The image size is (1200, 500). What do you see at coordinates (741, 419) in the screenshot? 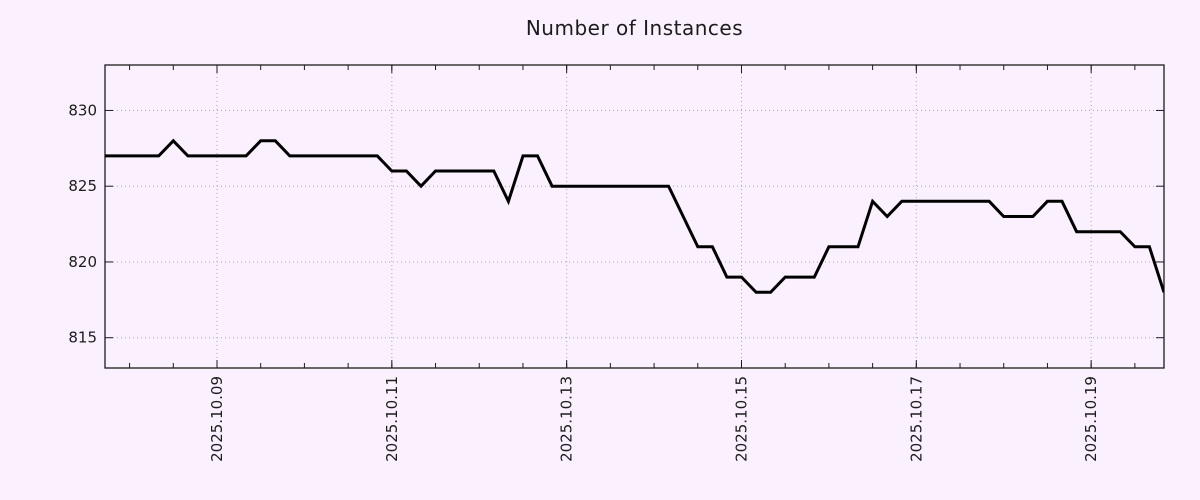
I see `x-tick-label: 2025.10.15` at bounding box center [741, 419].